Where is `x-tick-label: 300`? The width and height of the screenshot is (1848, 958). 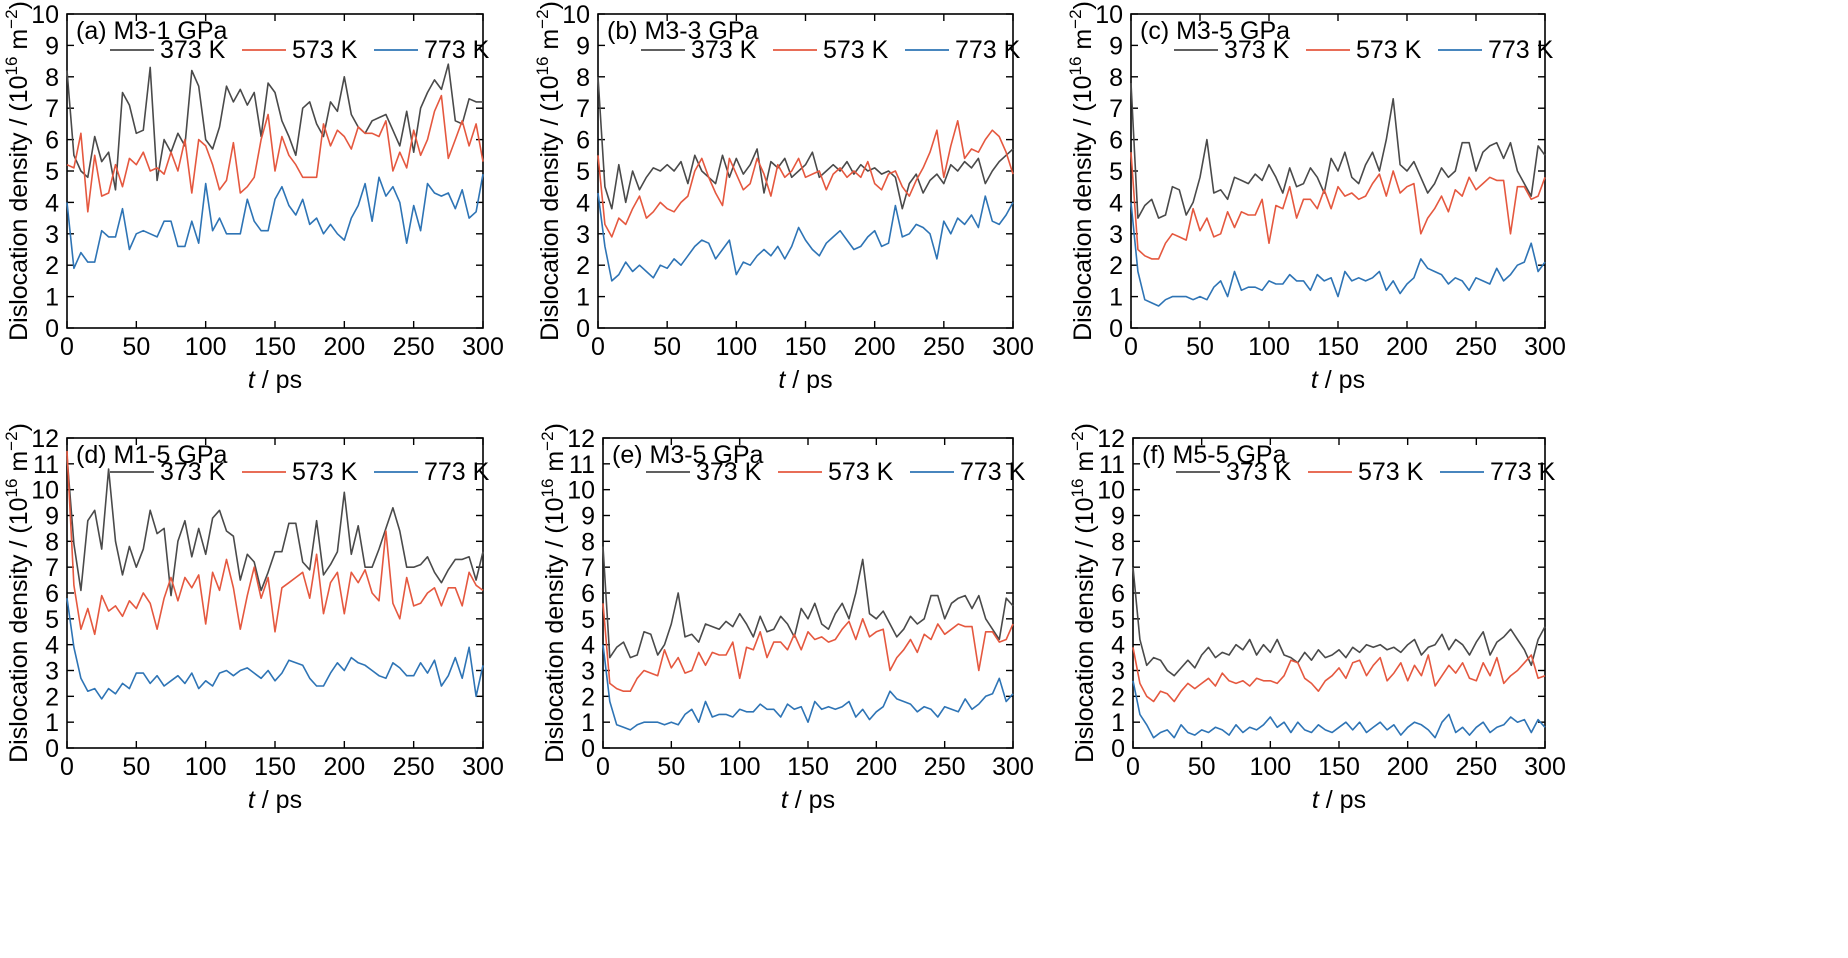 x-tick-label: 300 is located at coordinates (1545, 347).